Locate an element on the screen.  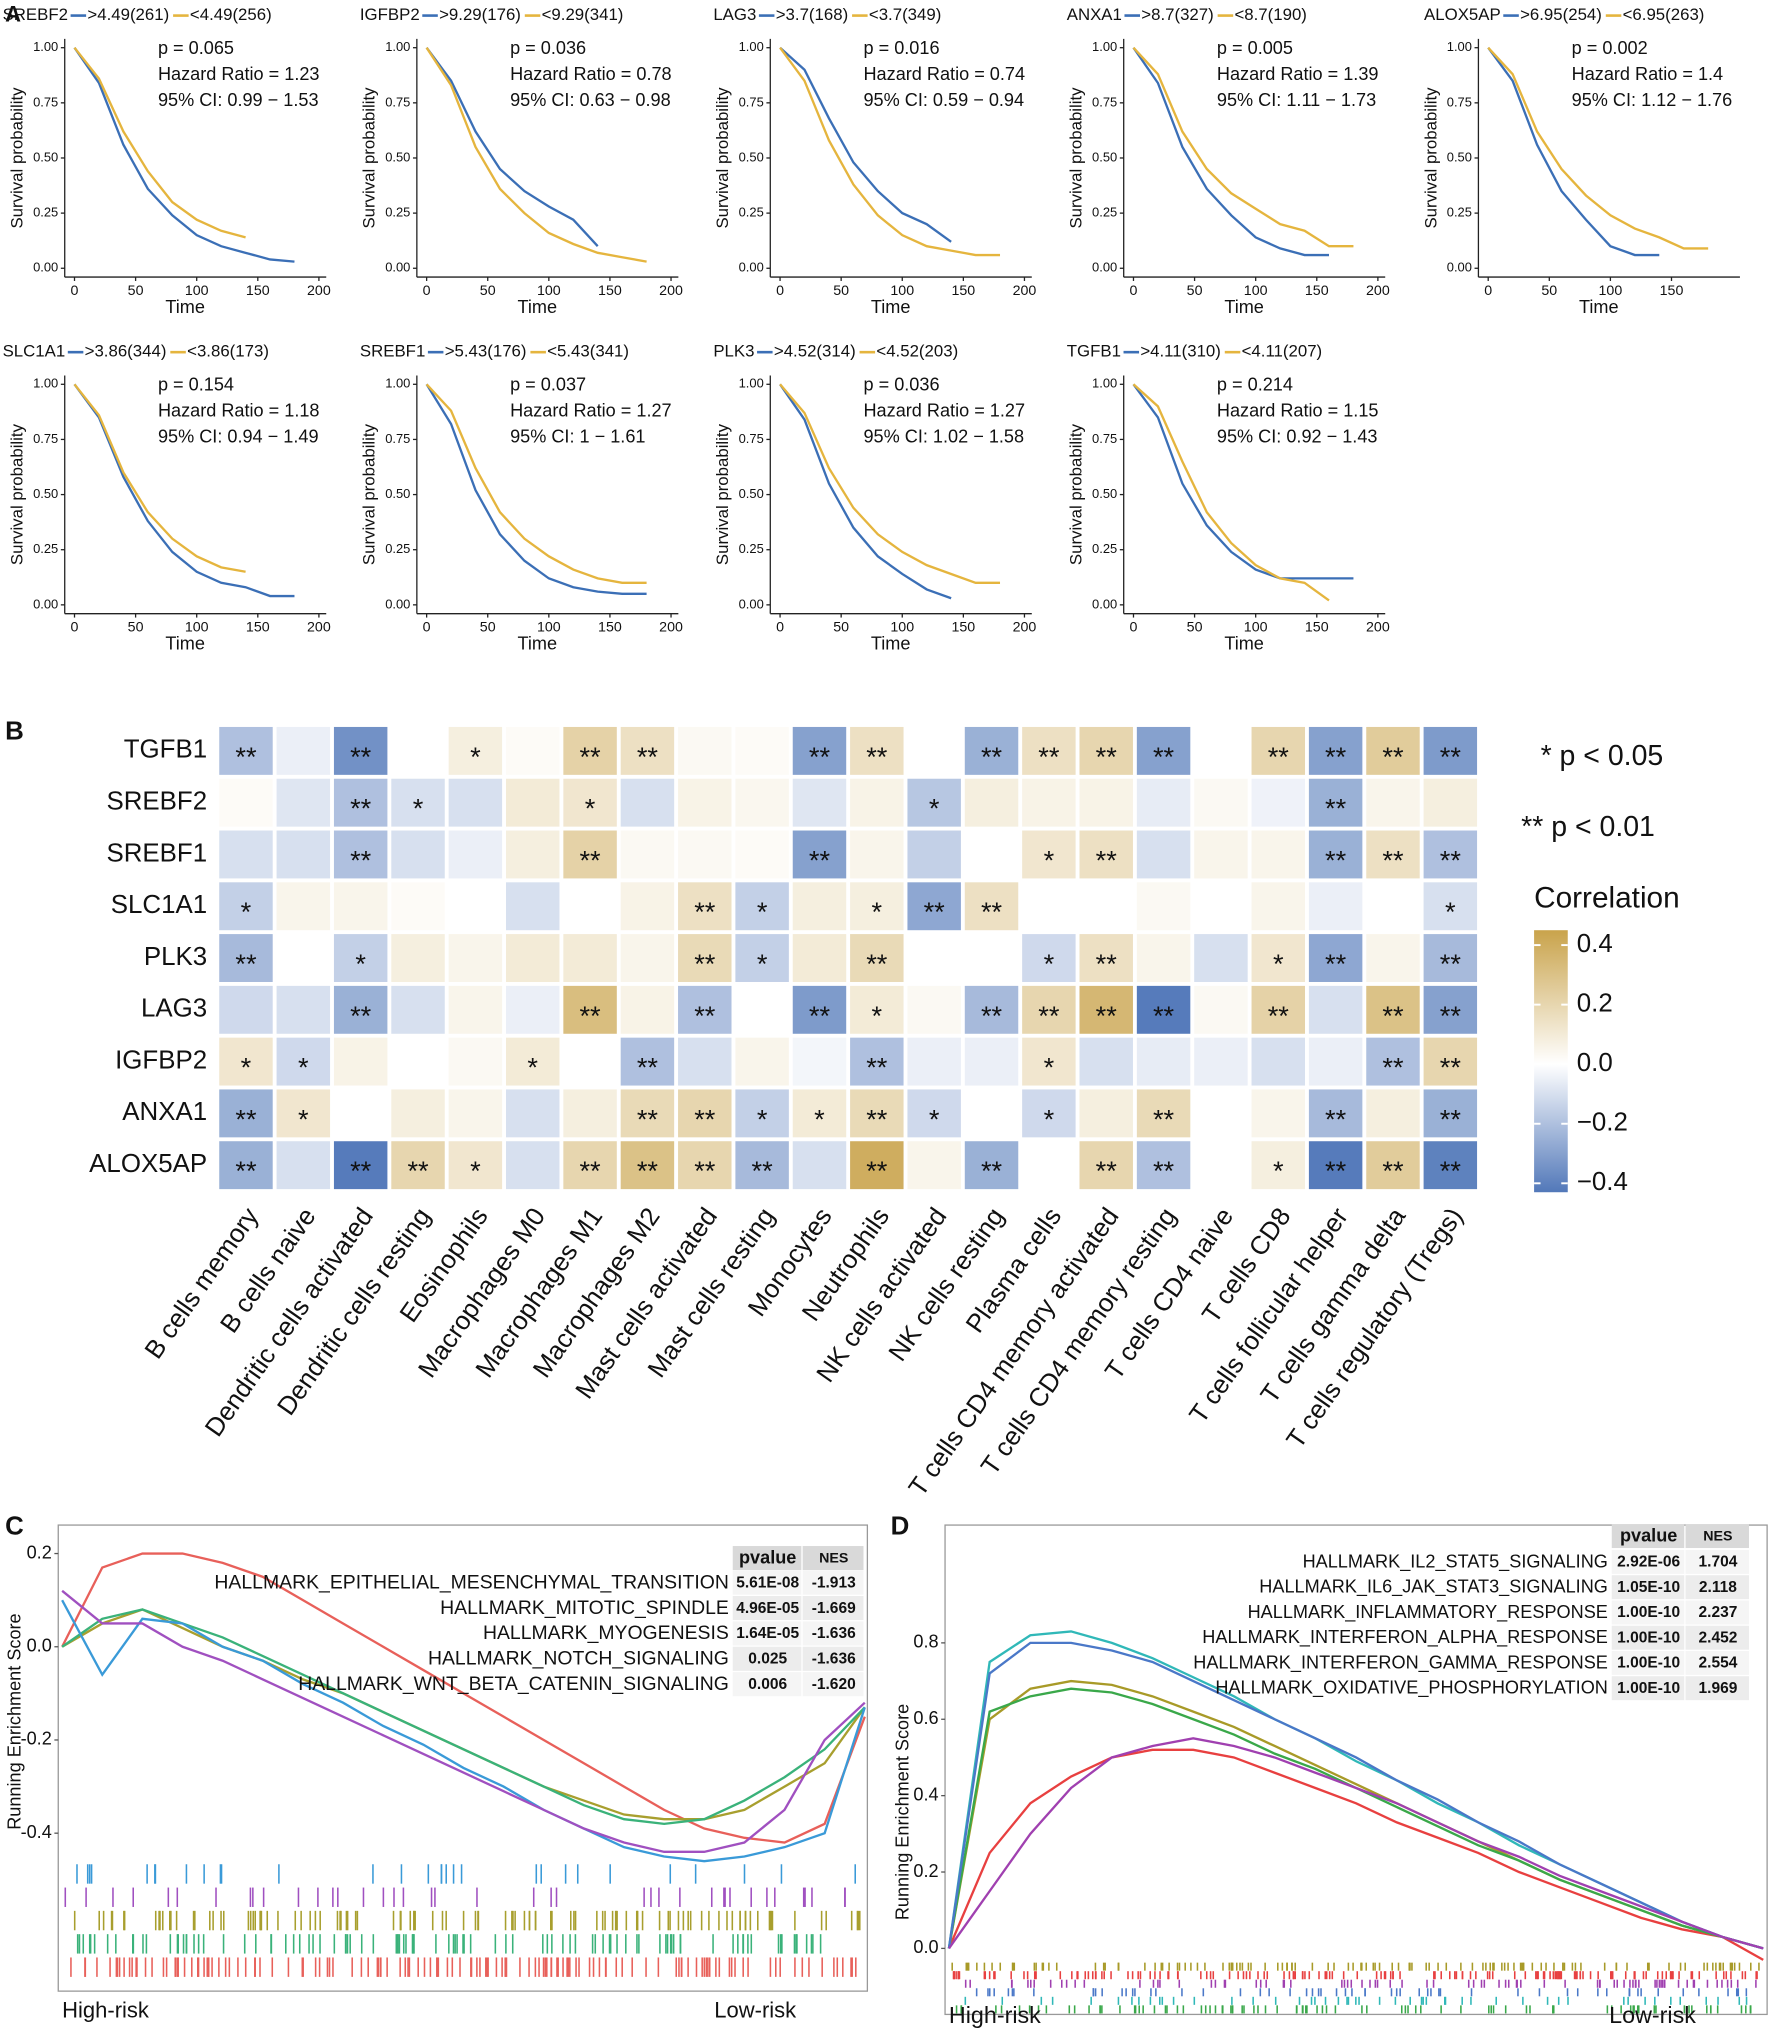
group-label: Low-risk is located at coordinates (755, 2010).